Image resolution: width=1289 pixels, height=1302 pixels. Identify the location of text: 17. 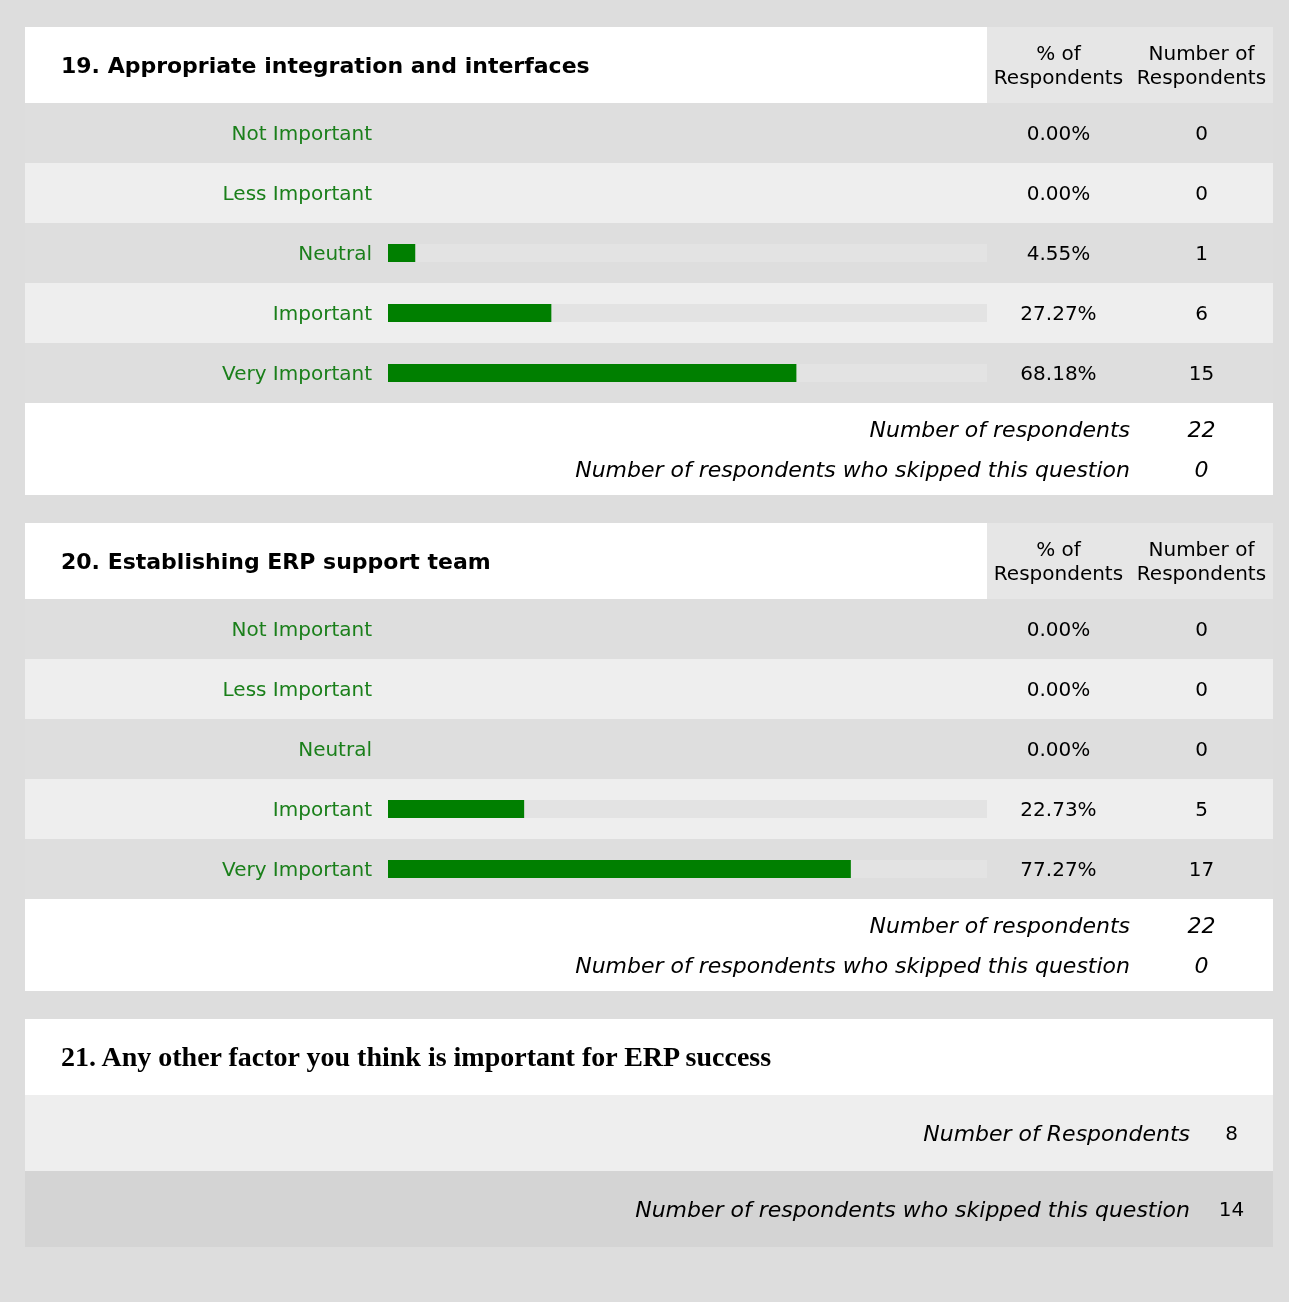
(1201, 869).